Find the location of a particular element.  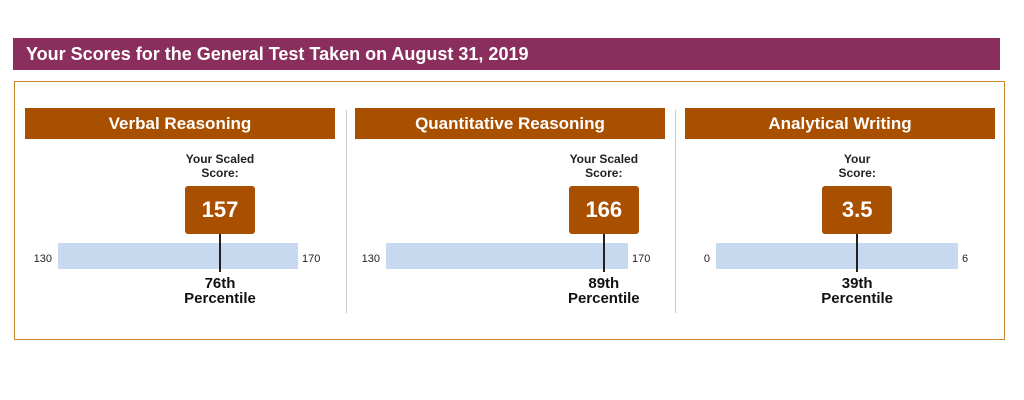

percentile-rank: 39th is located at coordinates (857, 283).